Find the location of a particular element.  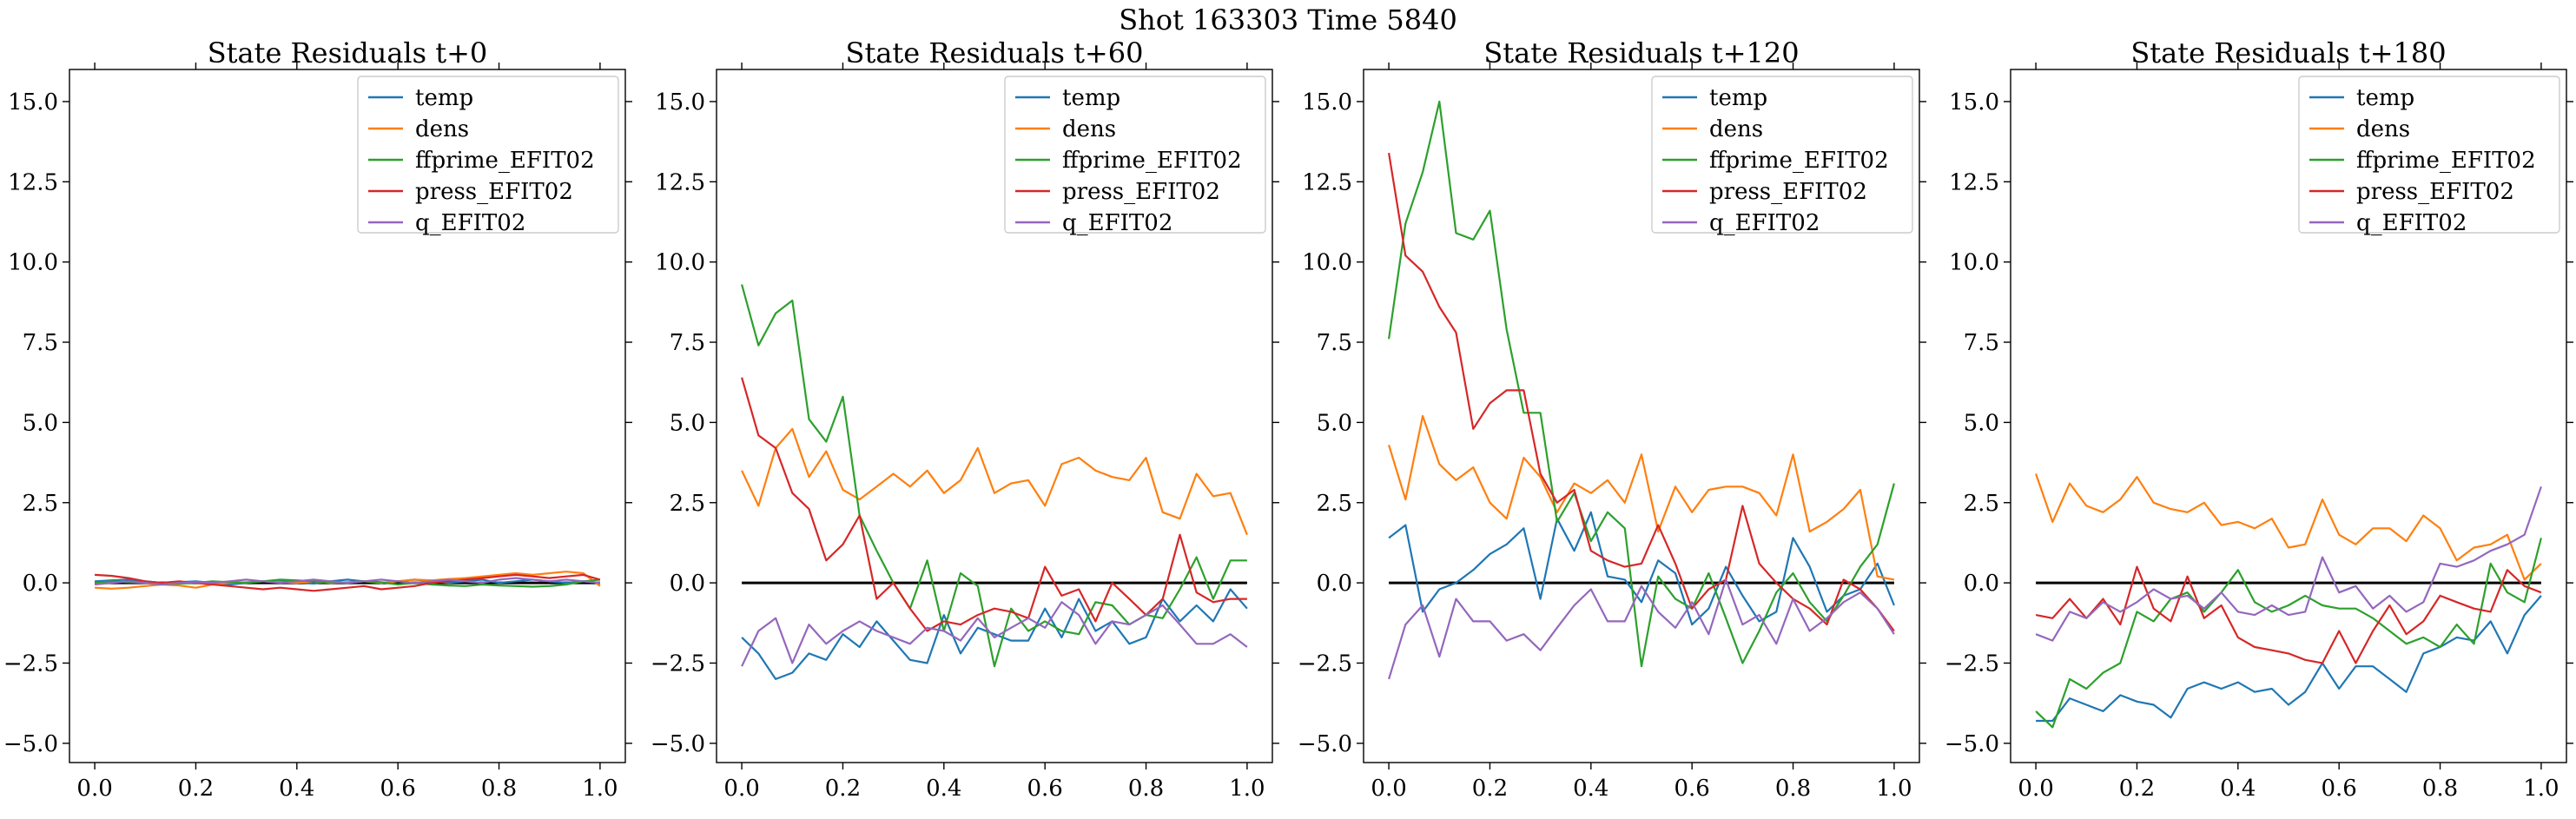

chart-title: State Residuals t+0 is located at coordinates (348, 52).